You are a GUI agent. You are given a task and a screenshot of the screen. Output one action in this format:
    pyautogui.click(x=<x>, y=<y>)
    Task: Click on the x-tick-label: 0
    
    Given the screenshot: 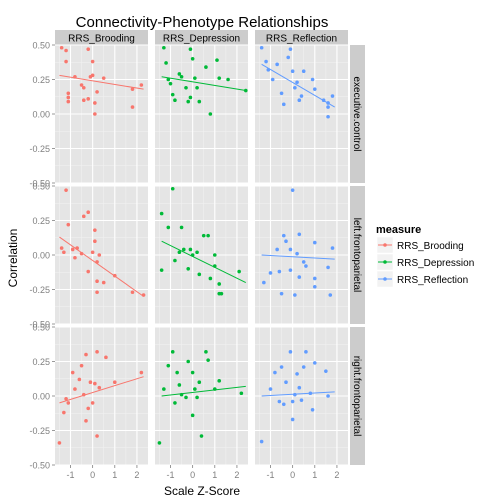 What is the action you would take?
    pyautogui.click(x=192, y=475)
    